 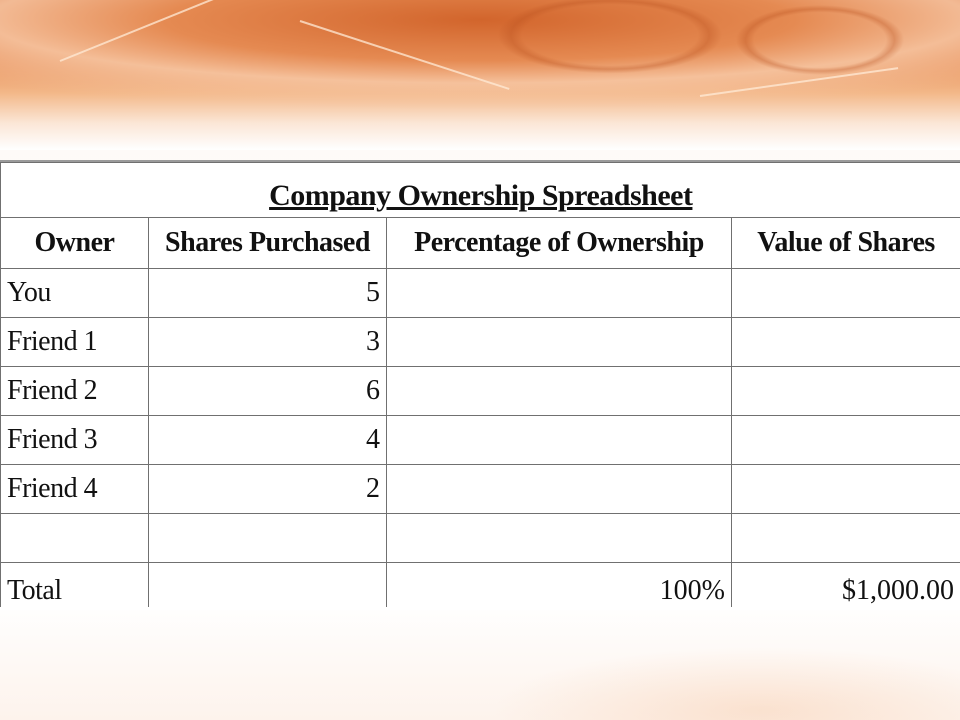 What do you see at coordinates (267, 538) in the screenshot?
I see `shares-cell` at bounding box center [267, 538].